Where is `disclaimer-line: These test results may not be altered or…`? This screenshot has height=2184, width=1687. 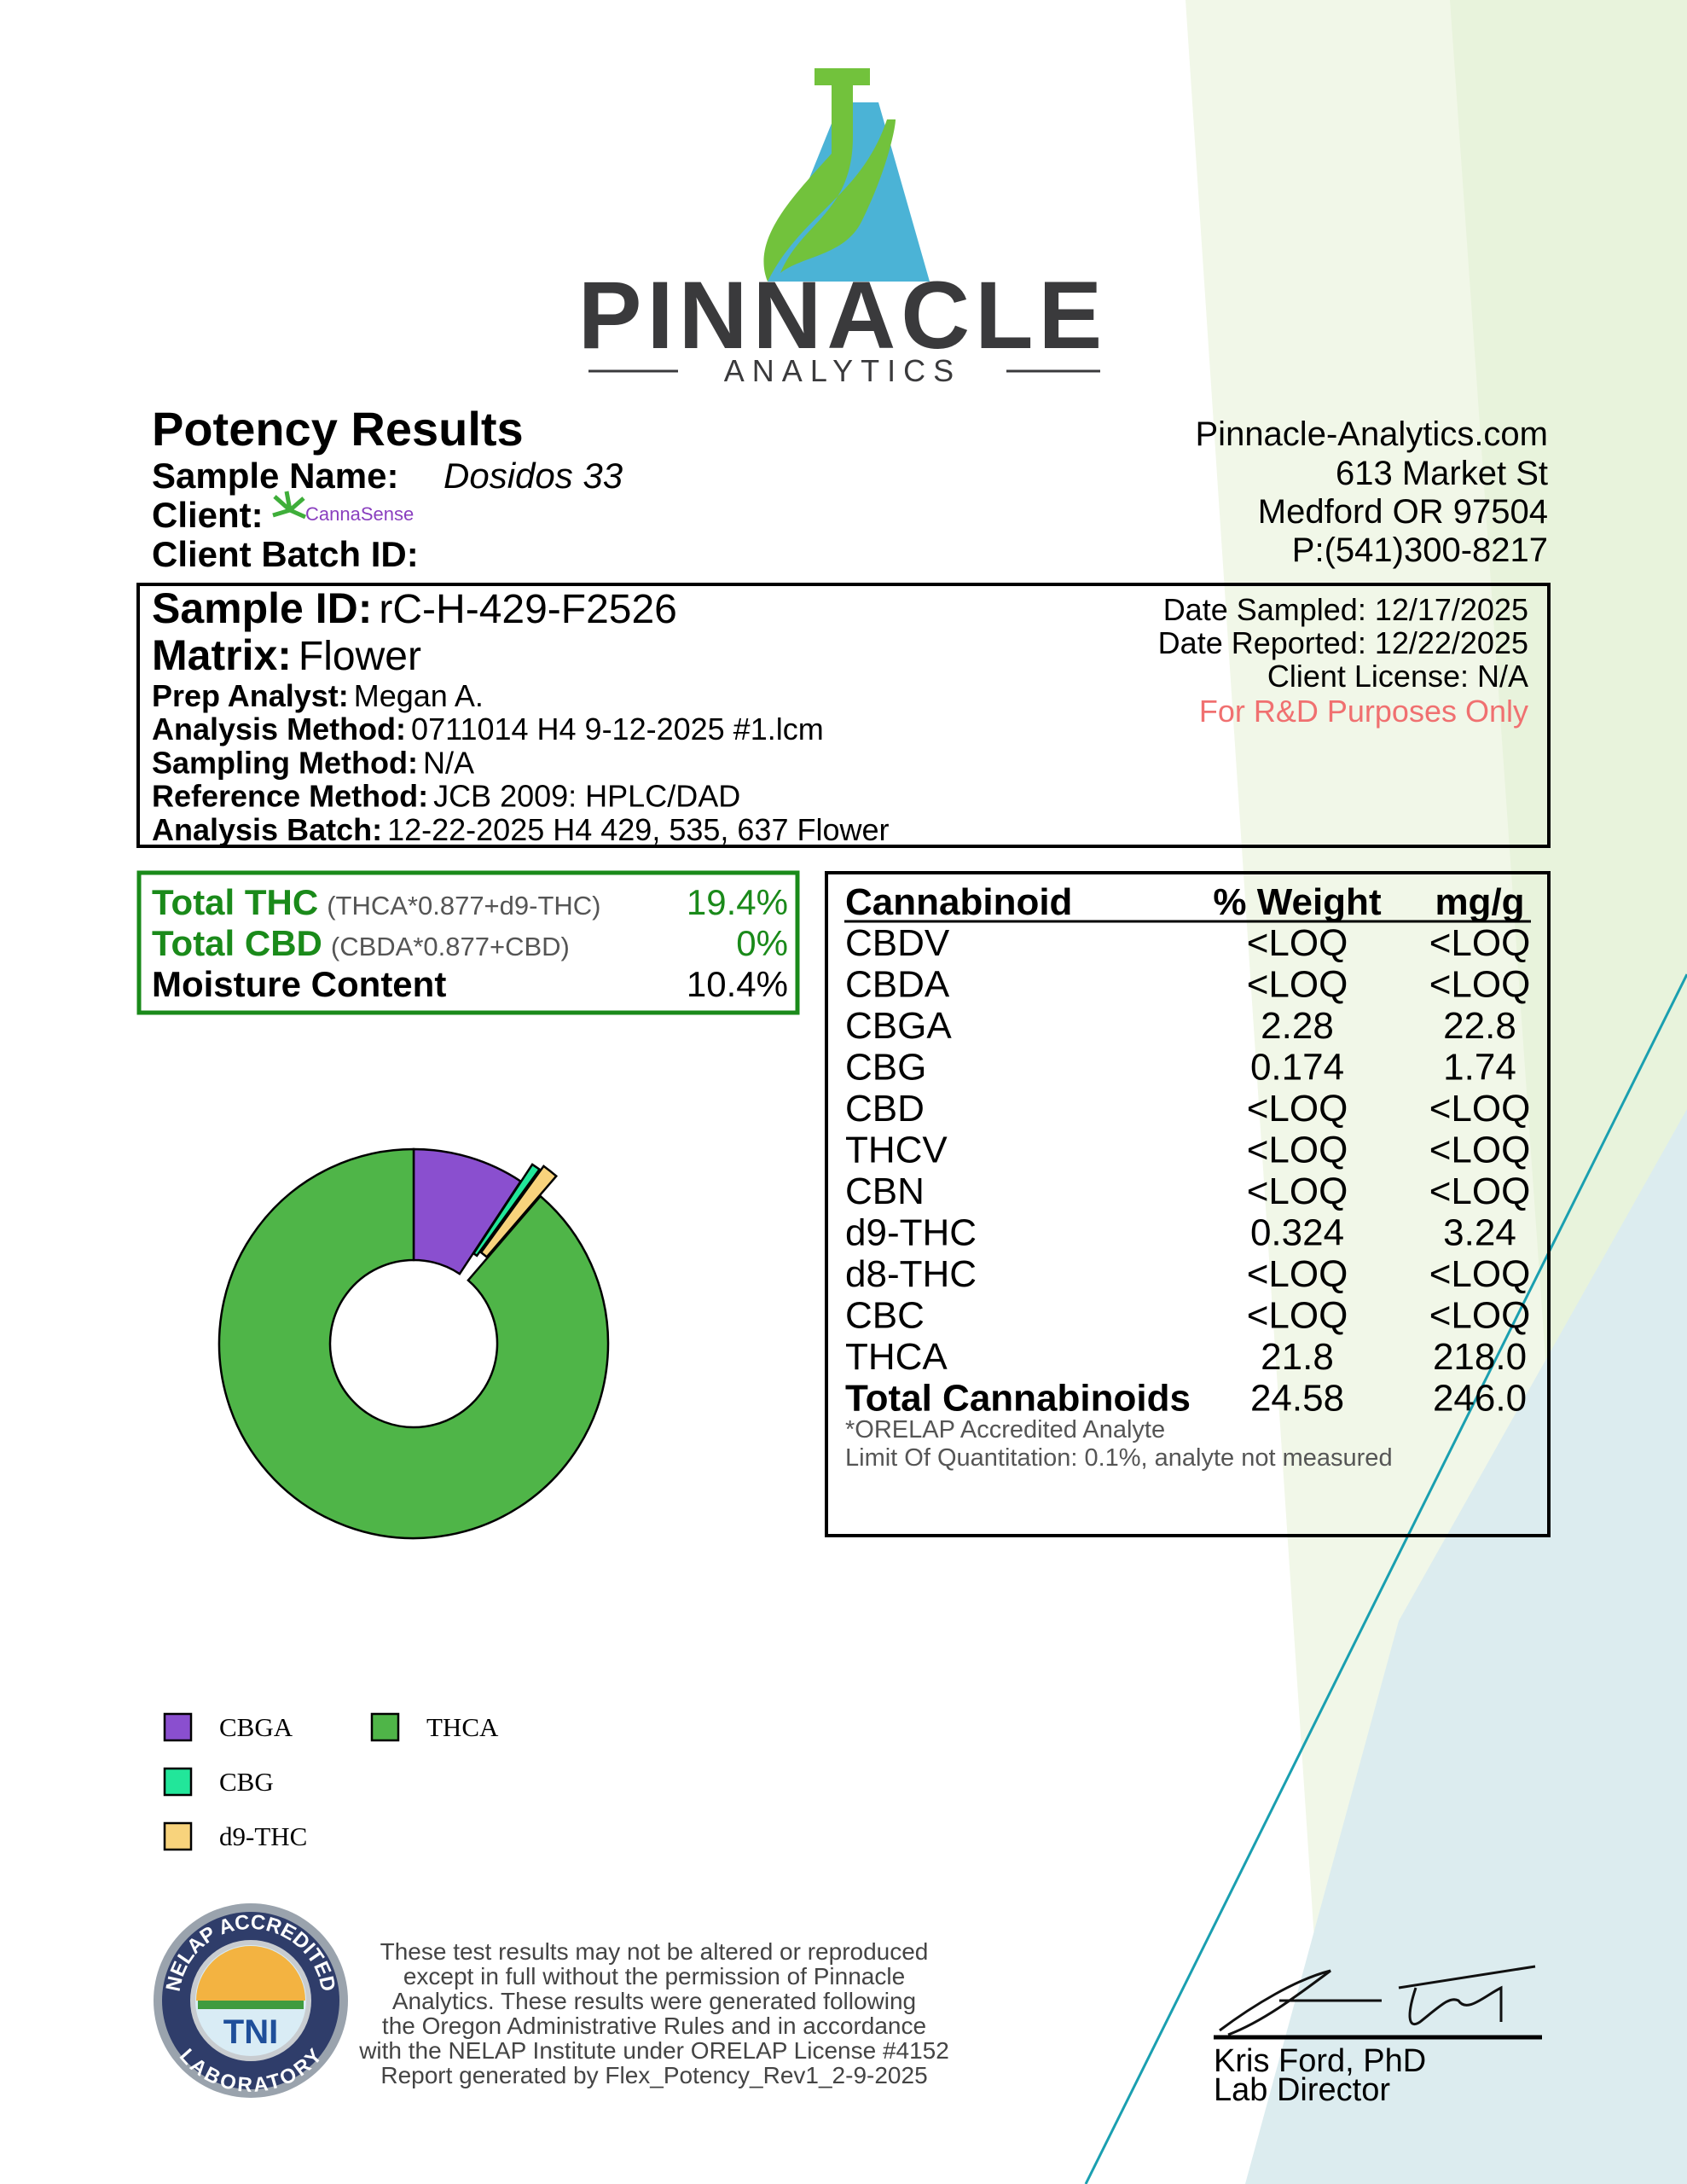 disclaimer-line: These test results may not be altered or… is located at coordinates (654, 1951).